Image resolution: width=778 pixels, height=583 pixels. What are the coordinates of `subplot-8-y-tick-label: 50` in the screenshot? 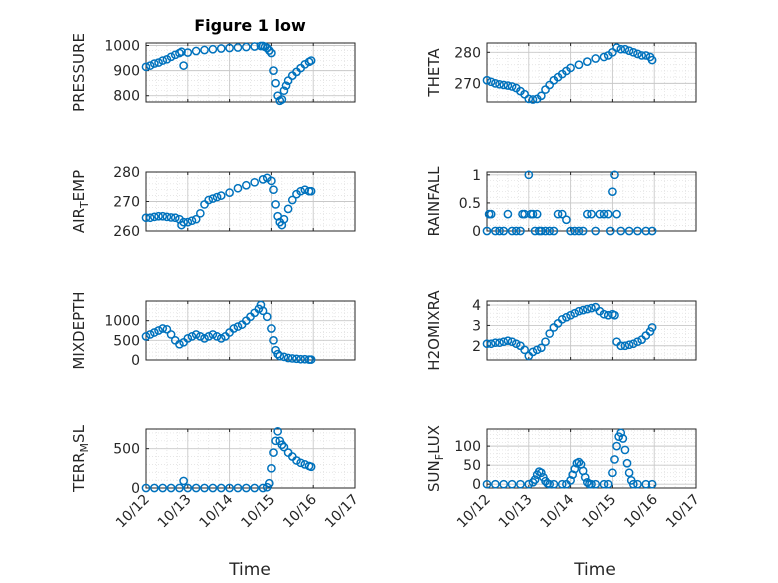 It's located at (472, 466).